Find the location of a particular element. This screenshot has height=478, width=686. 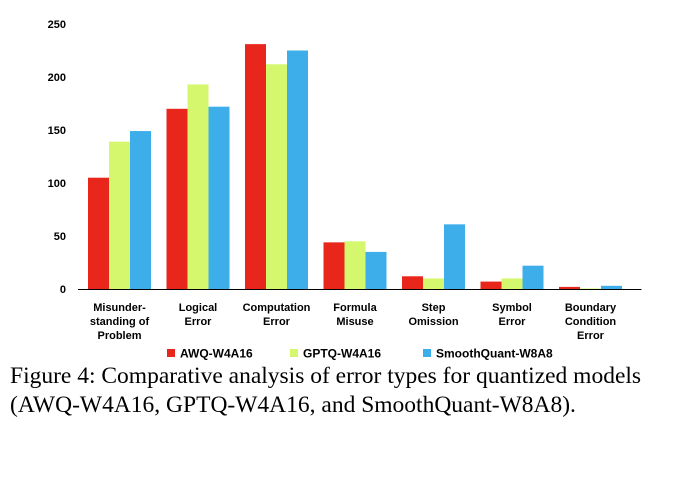

x-category-label: Computation Error is located at coordinates (277, 315).